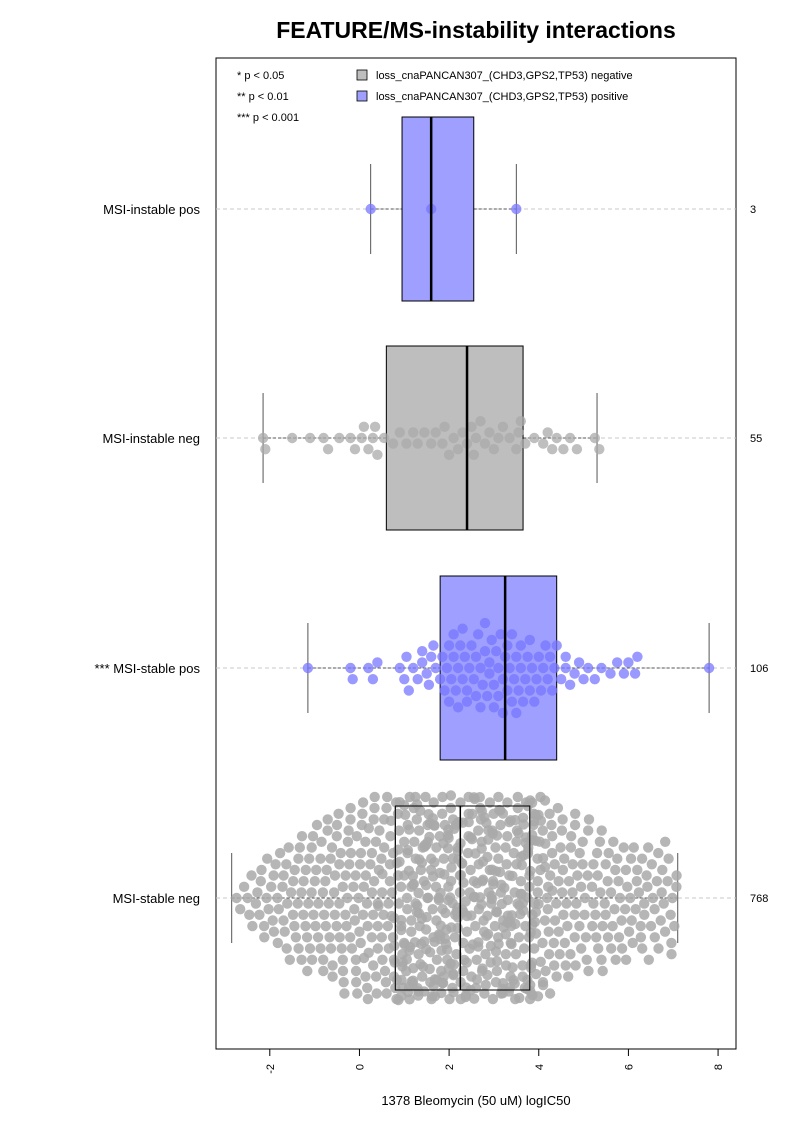 This screenshot has height=1122, width=793. I want to click on significance-legend-item: *** p < 0.001, so click(268, 118).